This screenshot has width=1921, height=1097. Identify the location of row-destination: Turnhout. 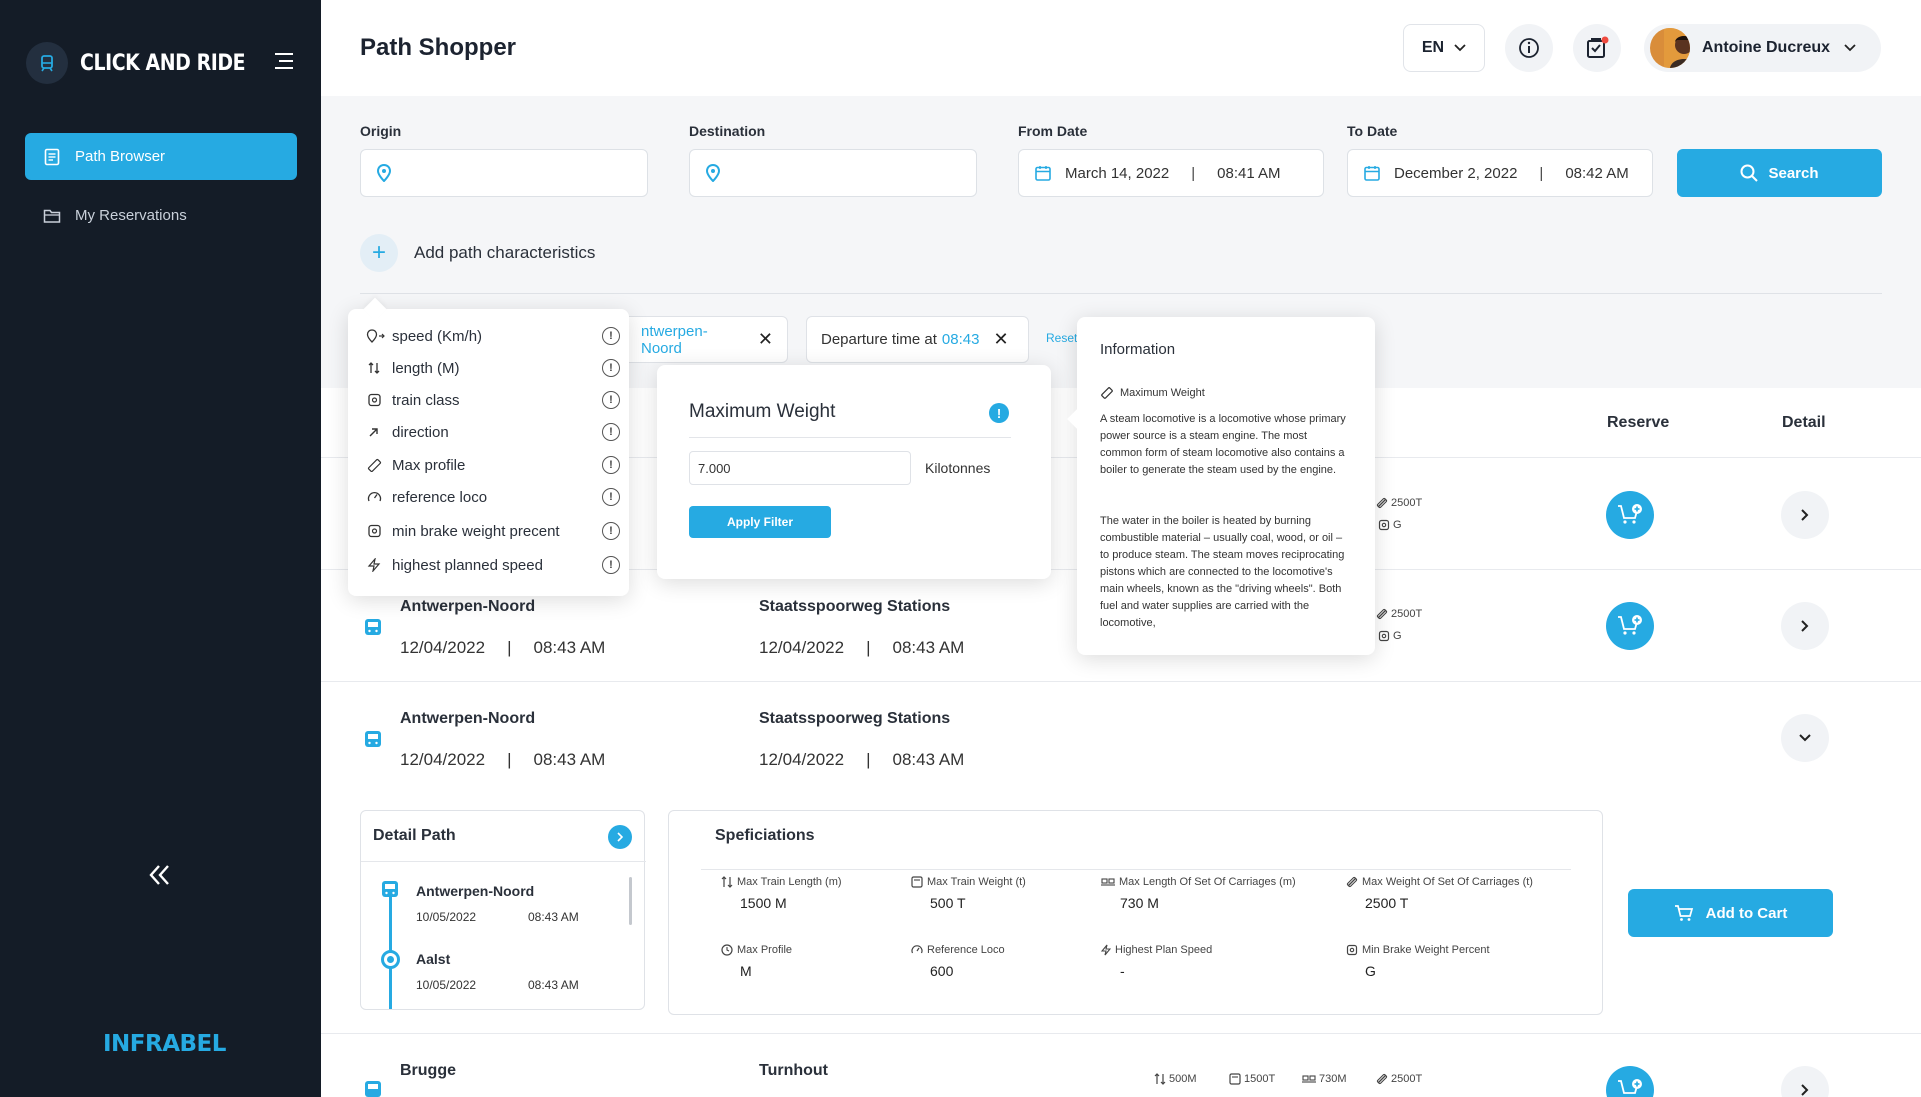
(794, 1070).